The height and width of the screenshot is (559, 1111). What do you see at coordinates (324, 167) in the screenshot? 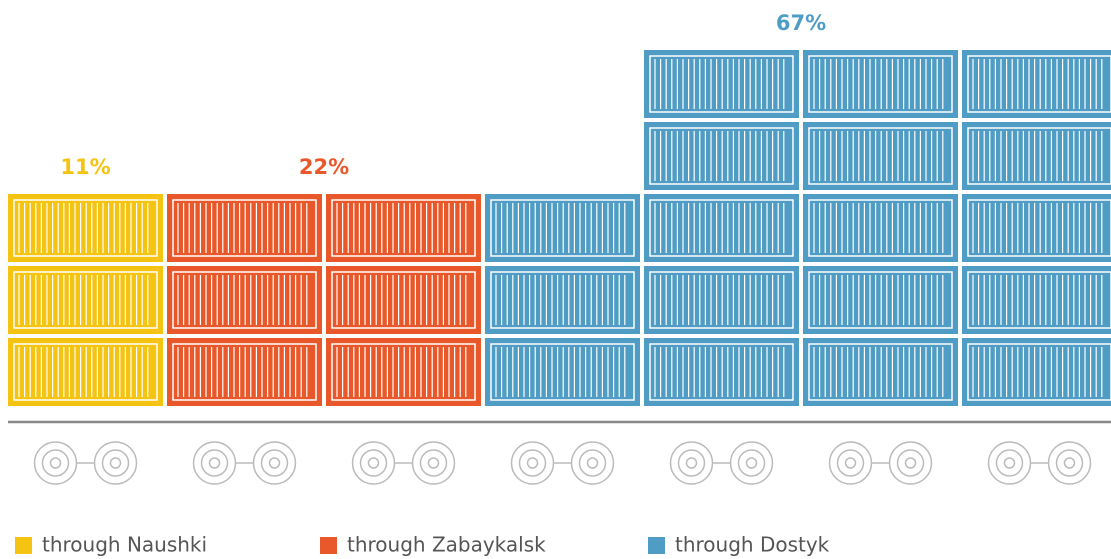
I see `value-label: 22%` at bounding box center [324, 167].